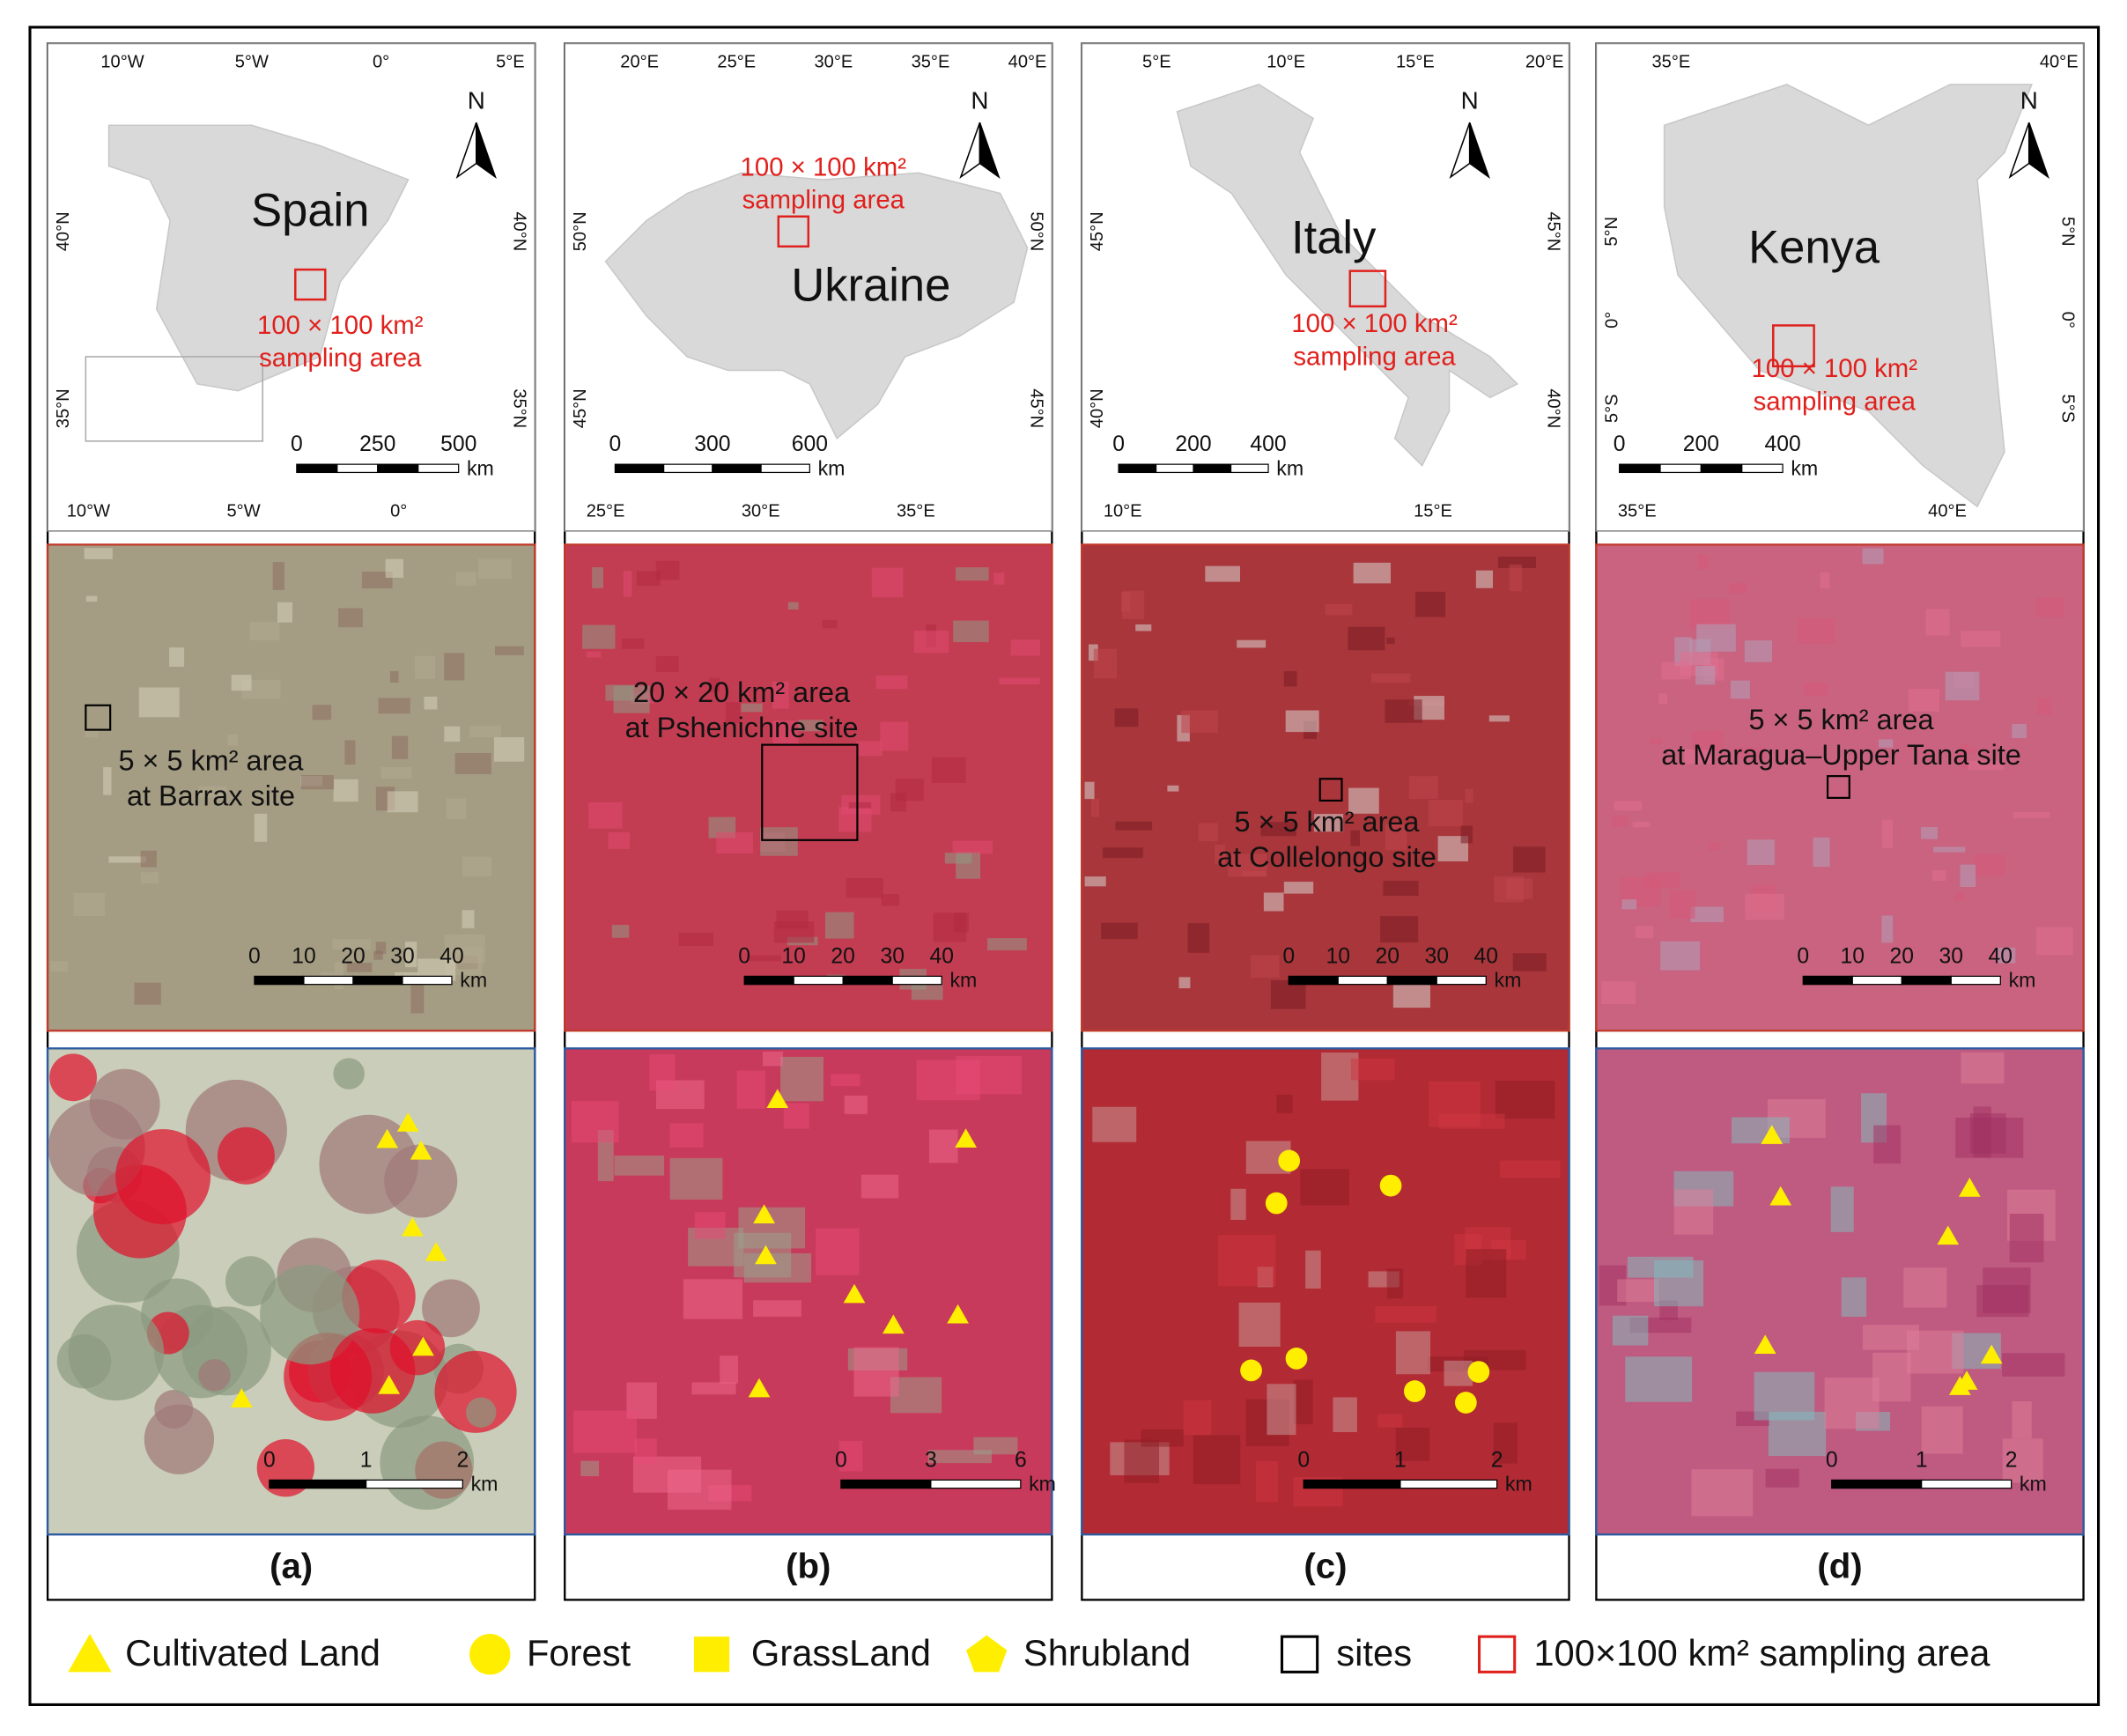 Image resolution: width=2127 pixels, height=1736 pixels. Describe the element at coordinates (258, 258) in the screenshot. I see `country-shape` at that location.